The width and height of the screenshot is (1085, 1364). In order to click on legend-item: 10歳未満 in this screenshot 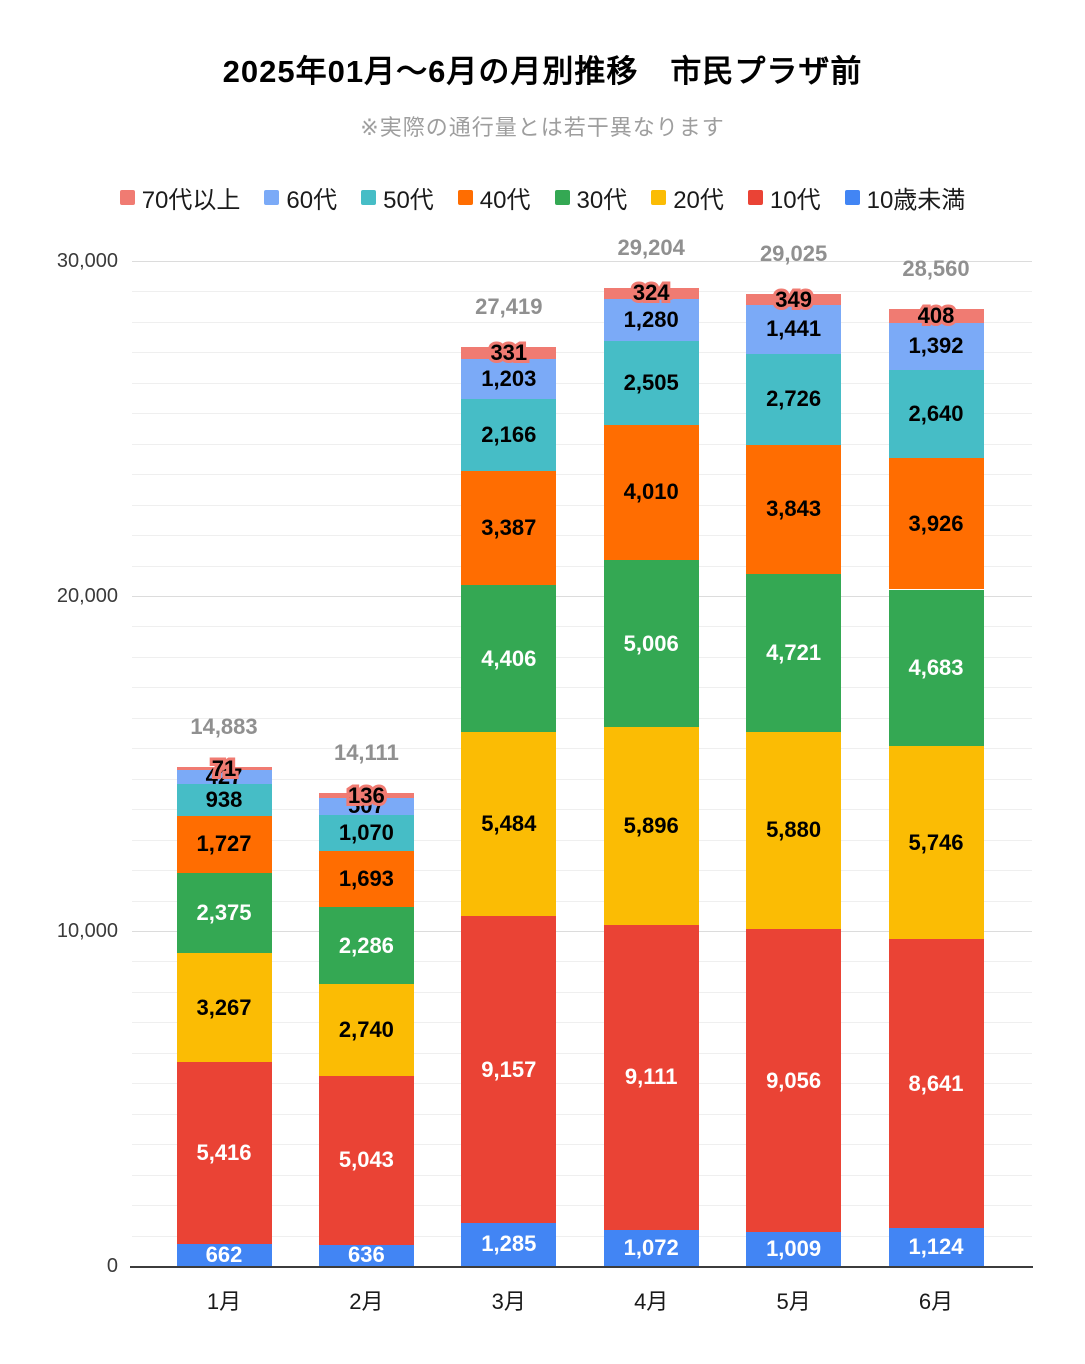, I will do `click(905, 197)`.